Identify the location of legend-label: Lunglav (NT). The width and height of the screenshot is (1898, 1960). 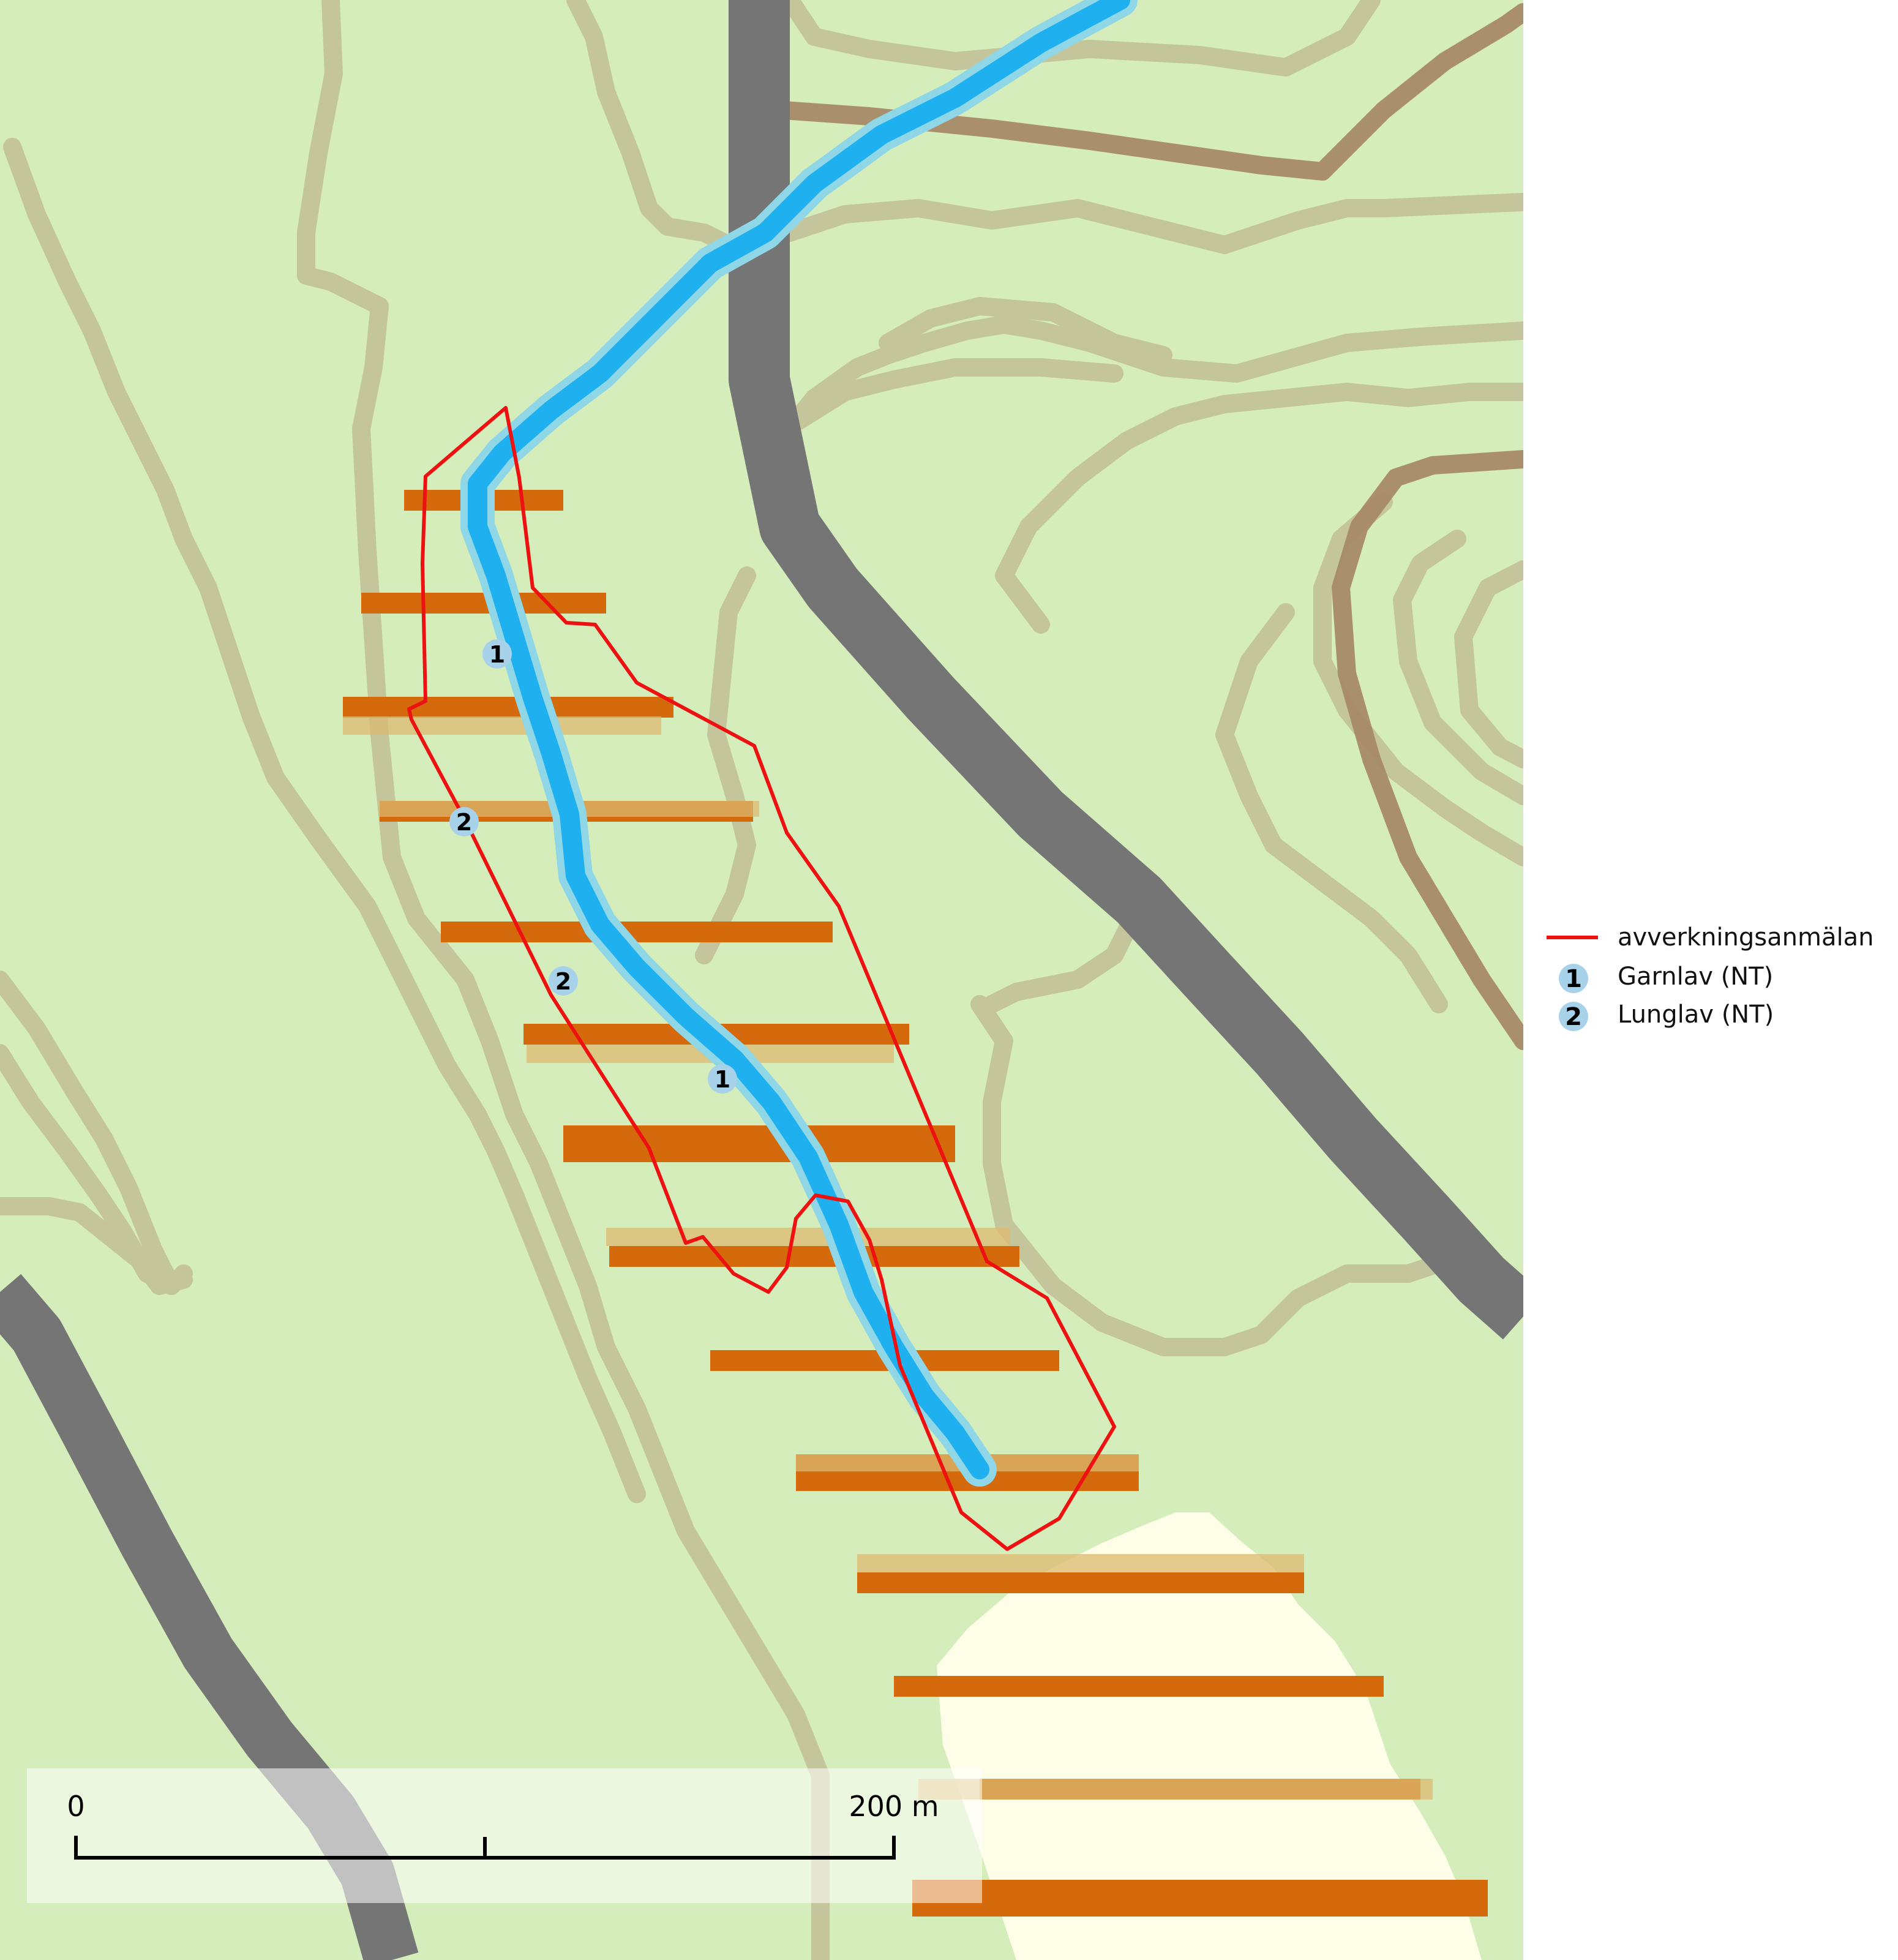
(1696, 1015).